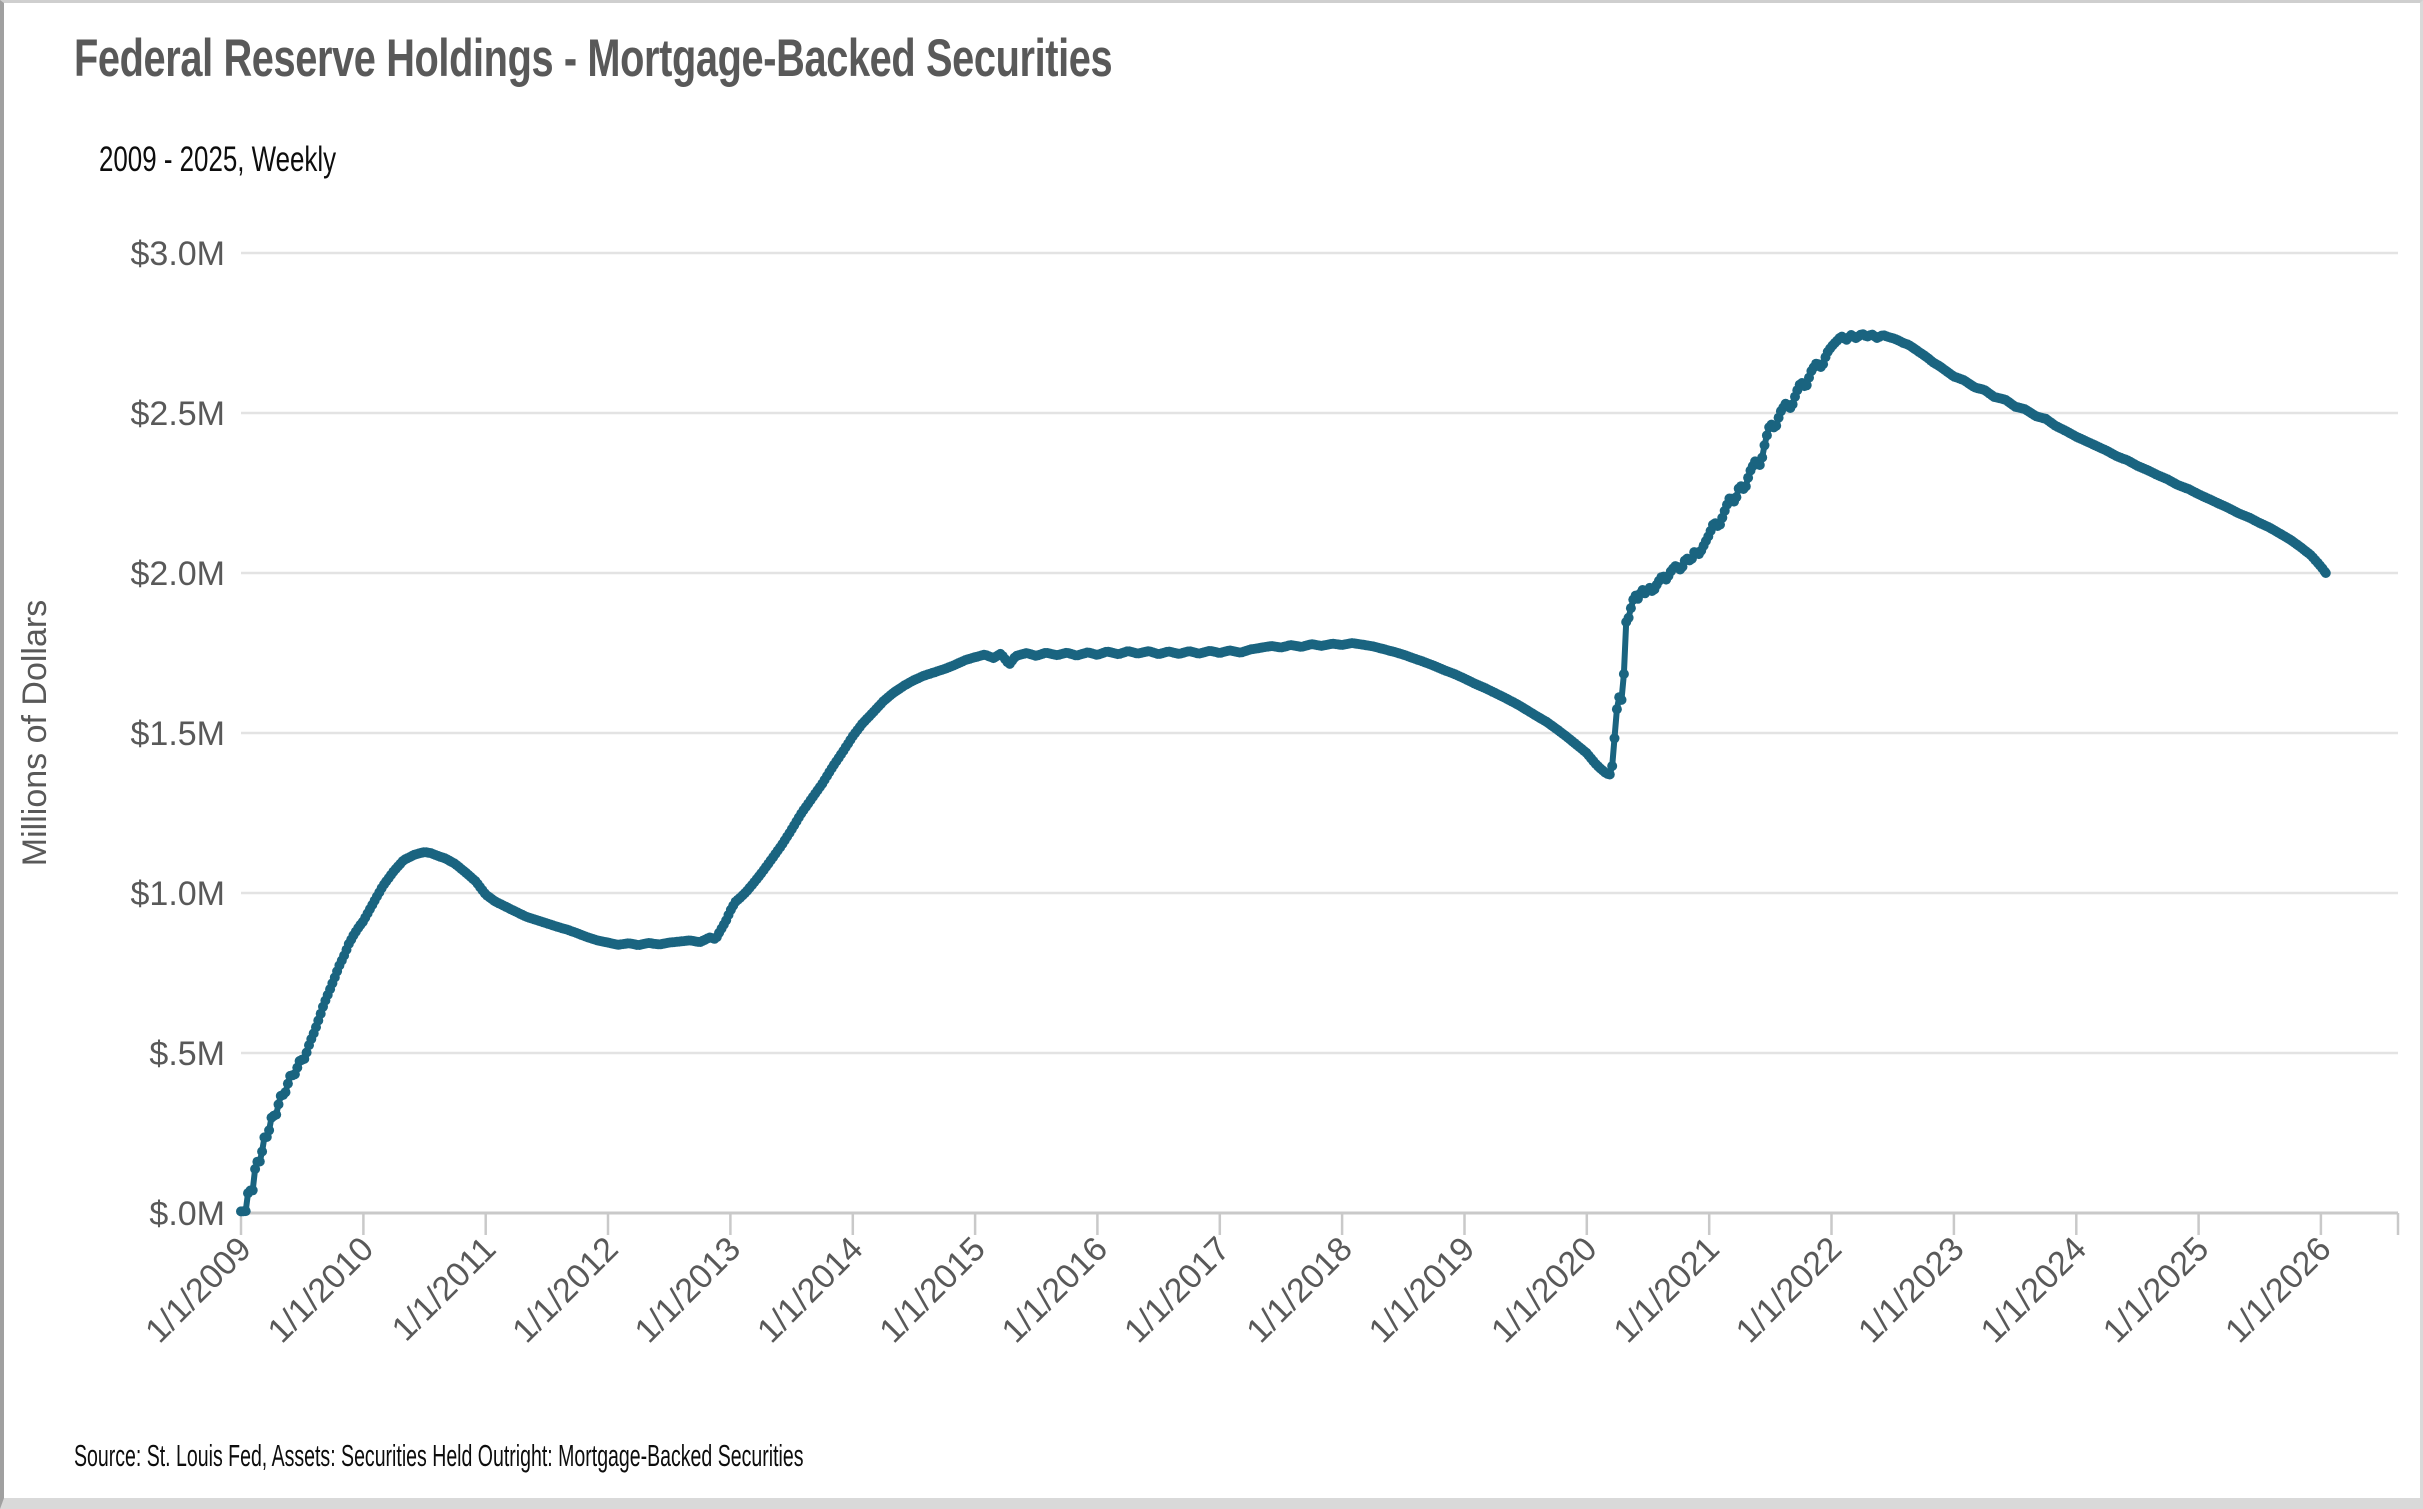 Image resolution: width=2423 pixels, height=1509 pixels. I want to click on y-axis-title: Millions of Dollars, so click(35, 733).